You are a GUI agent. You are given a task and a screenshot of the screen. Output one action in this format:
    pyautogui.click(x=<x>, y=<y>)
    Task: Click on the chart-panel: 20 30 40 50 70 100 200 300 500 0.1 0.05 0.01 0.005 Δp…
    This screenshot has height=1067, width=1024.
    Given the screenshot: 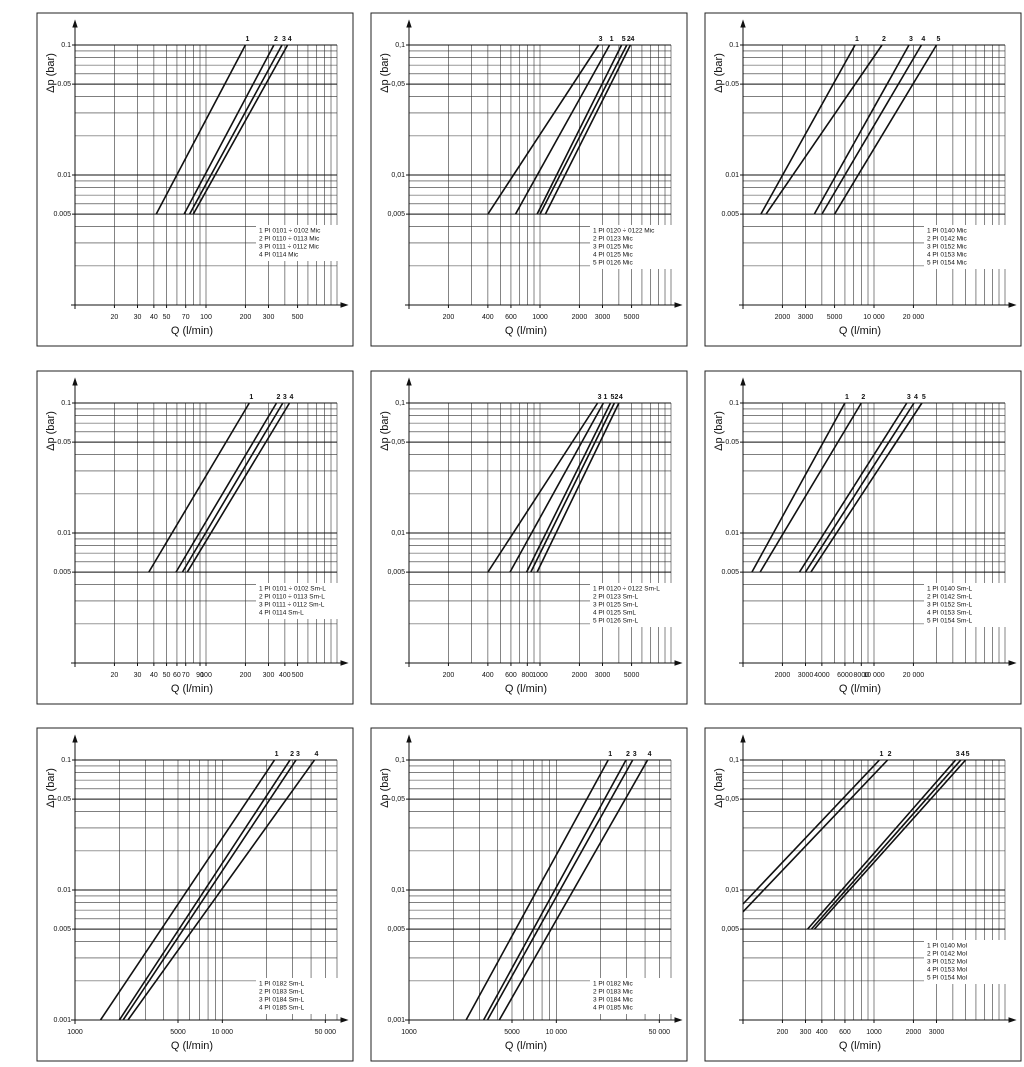 What is the action you would take?
    pyautogui.click(x=195, y=179)
    